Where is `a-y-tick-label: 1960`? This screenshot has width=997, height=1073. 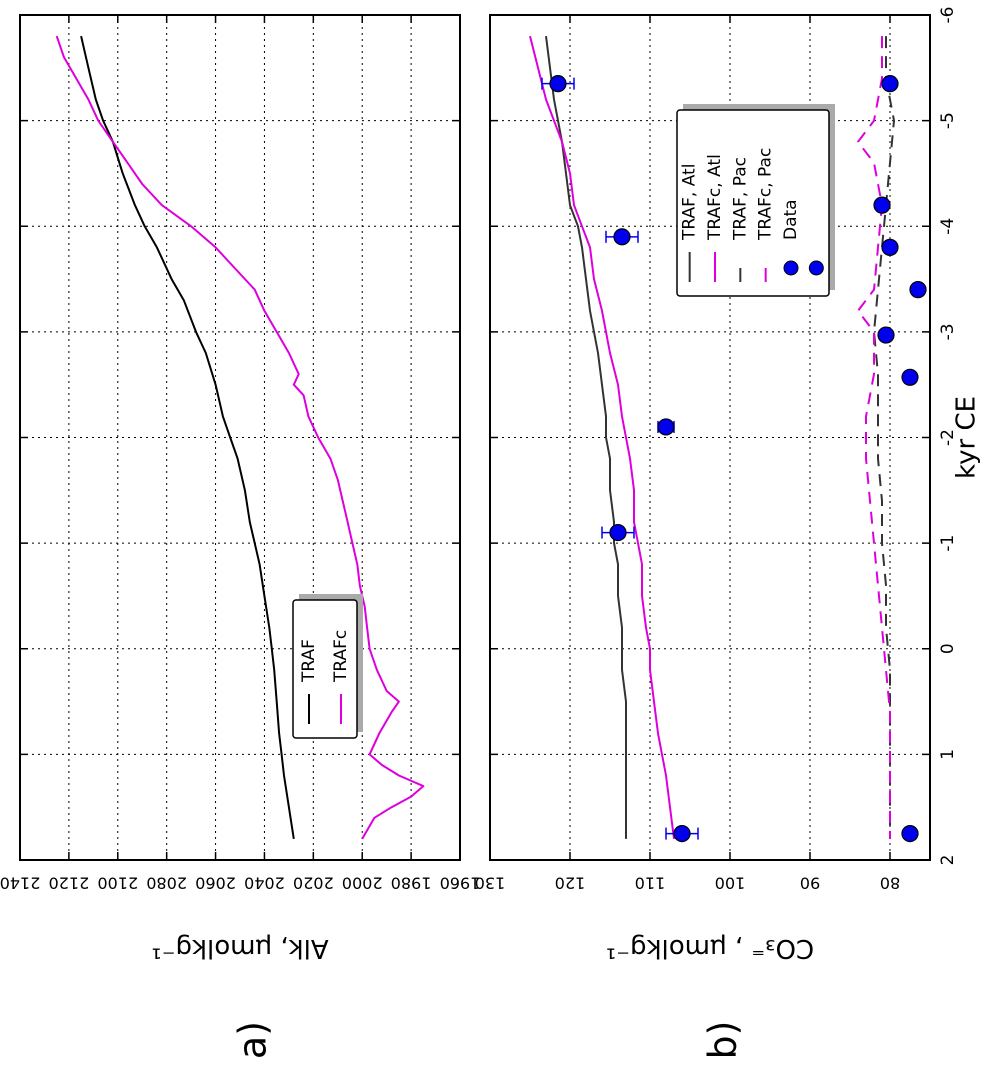 a-y-tick-label: 1960 is located at coordinates (460, 883).